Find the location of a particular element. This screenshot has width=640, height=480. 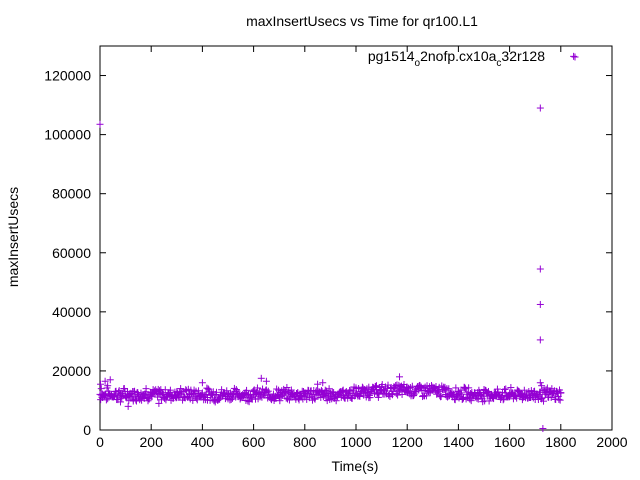

y-tick-label: 40000 is located at coordinates (71, 312).